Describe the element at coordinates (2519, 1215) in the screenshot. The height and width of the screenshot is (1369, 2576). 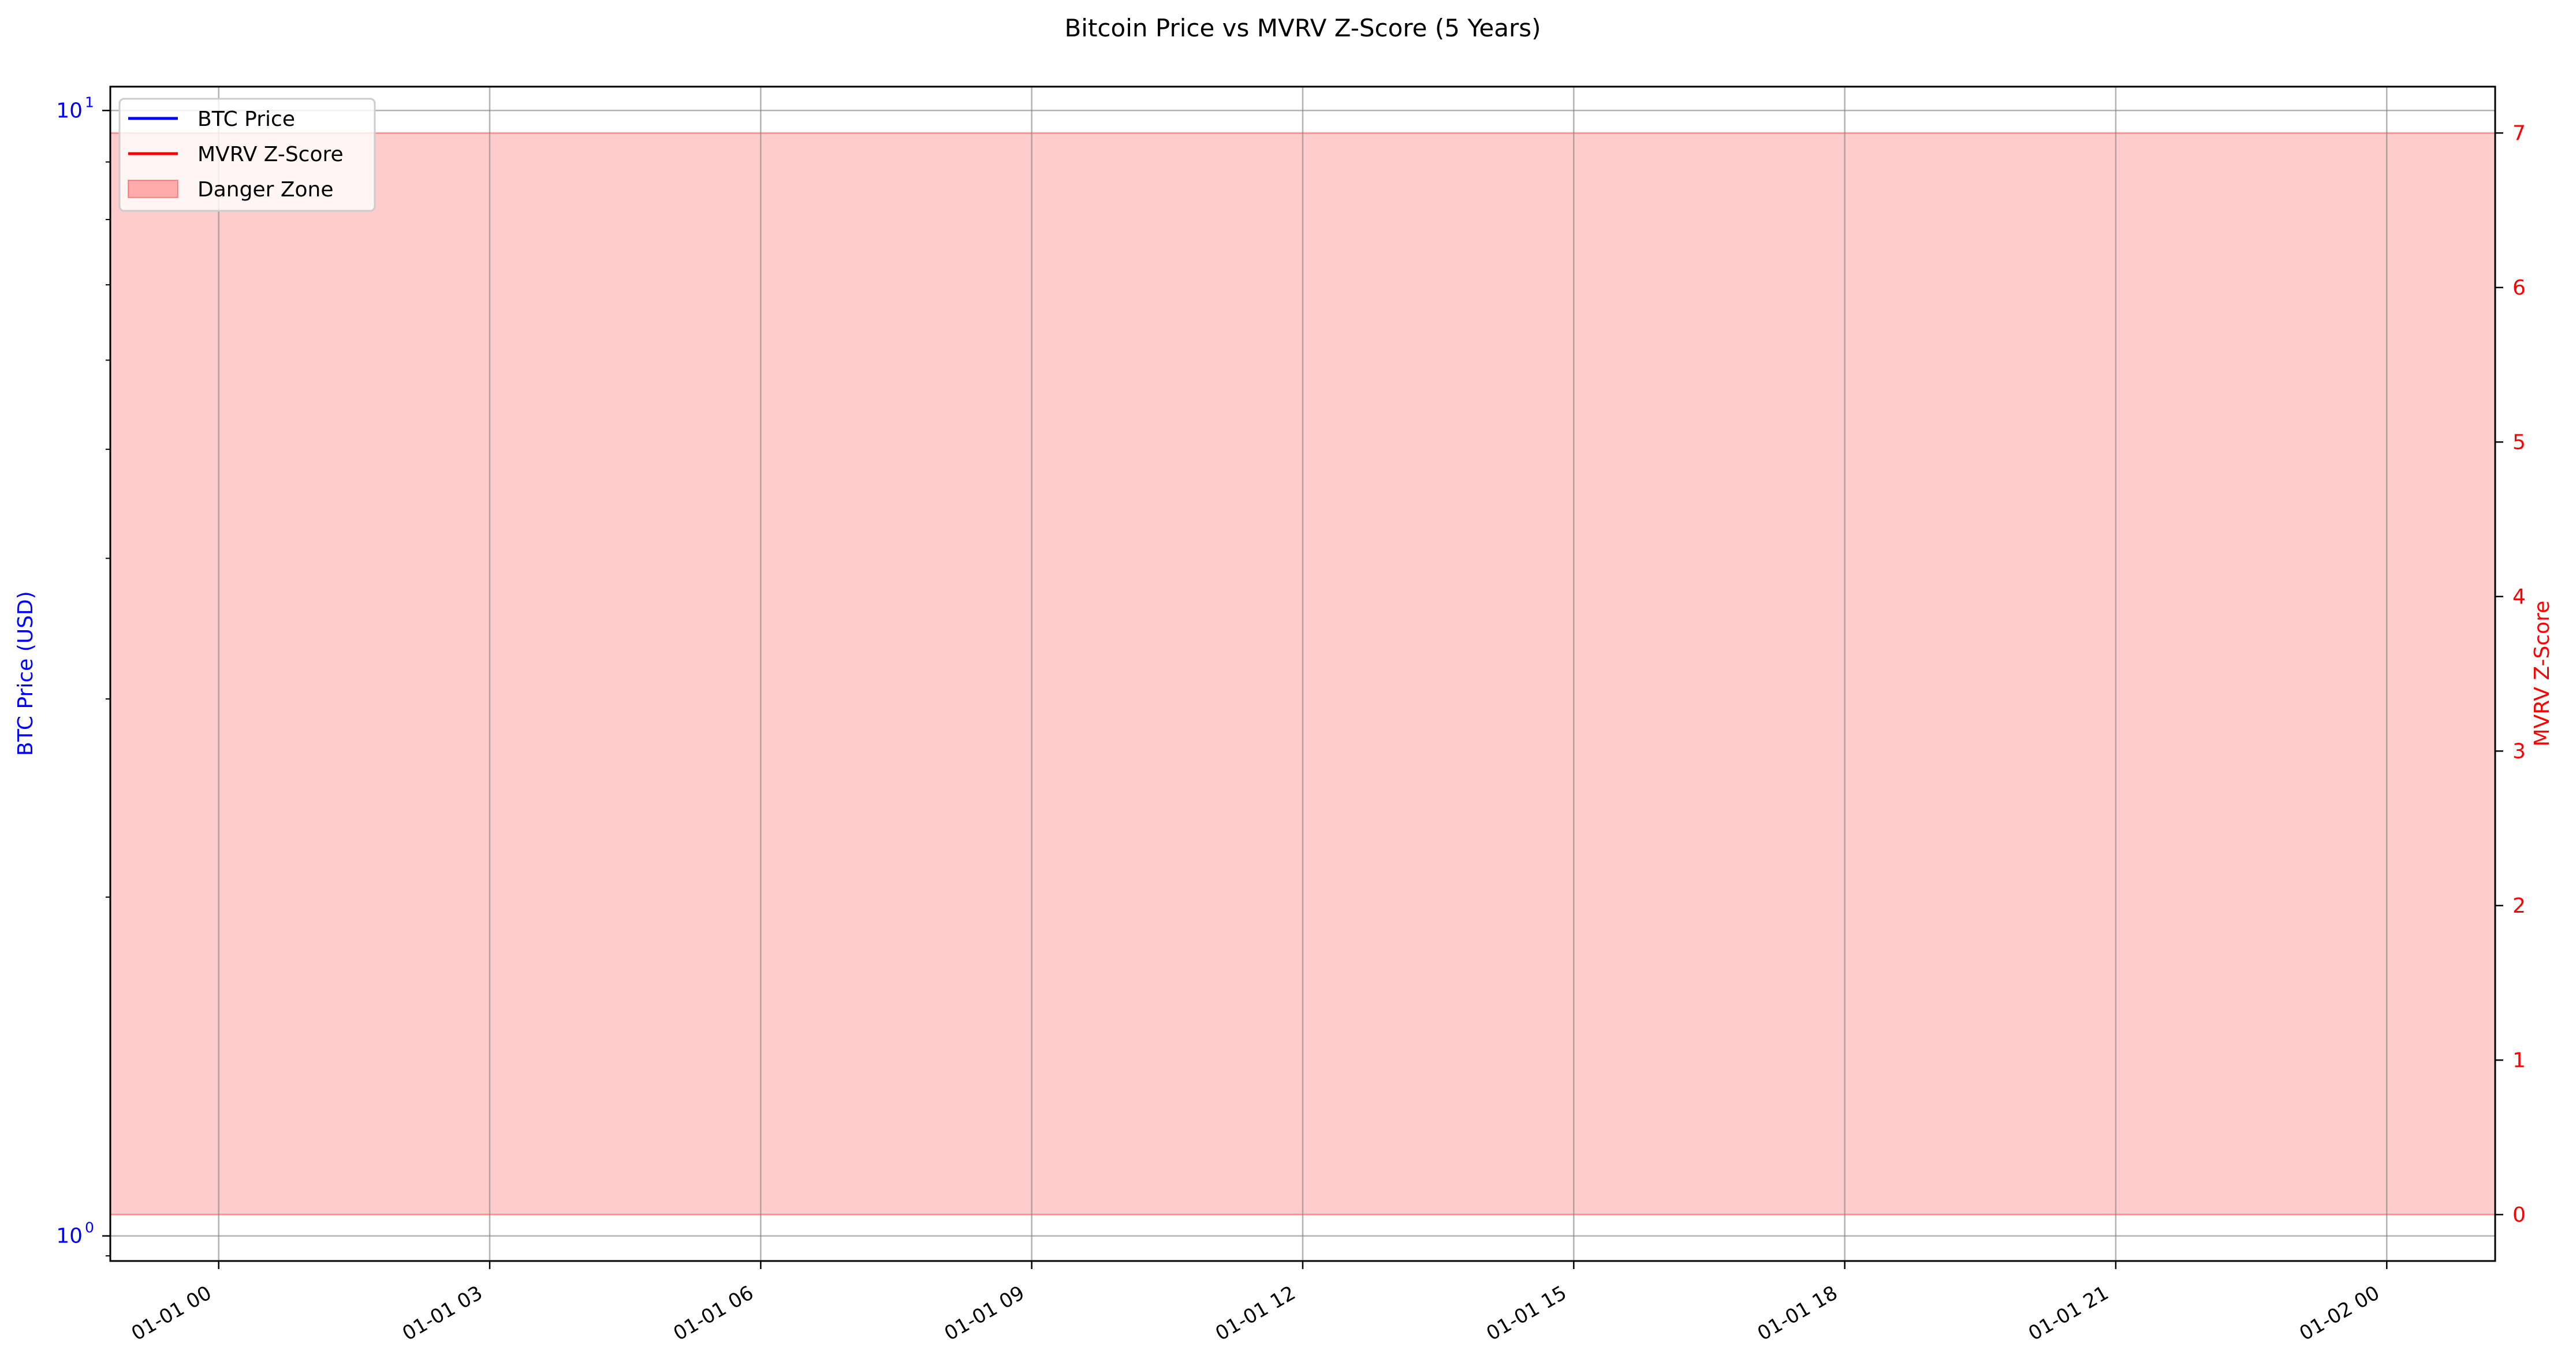
I see `right-y-tick-label: 0` at that location.